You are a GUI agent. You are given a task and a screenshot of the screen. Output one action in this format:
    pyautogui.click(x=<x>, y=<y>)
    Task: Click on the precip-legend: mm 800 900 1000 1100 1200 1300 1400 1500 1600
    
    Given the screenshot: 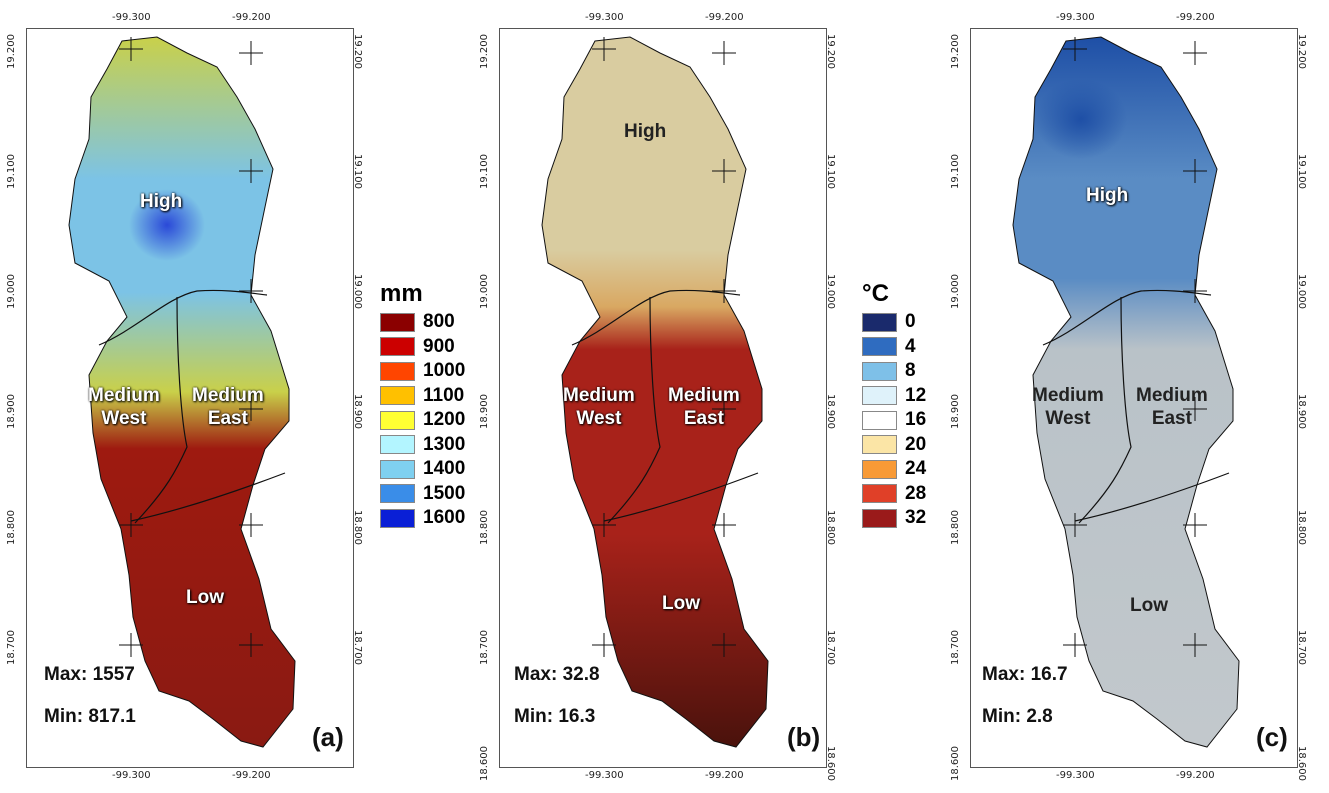 What is the action you would take?
    pyautogui.click(x=422, y=405)
    